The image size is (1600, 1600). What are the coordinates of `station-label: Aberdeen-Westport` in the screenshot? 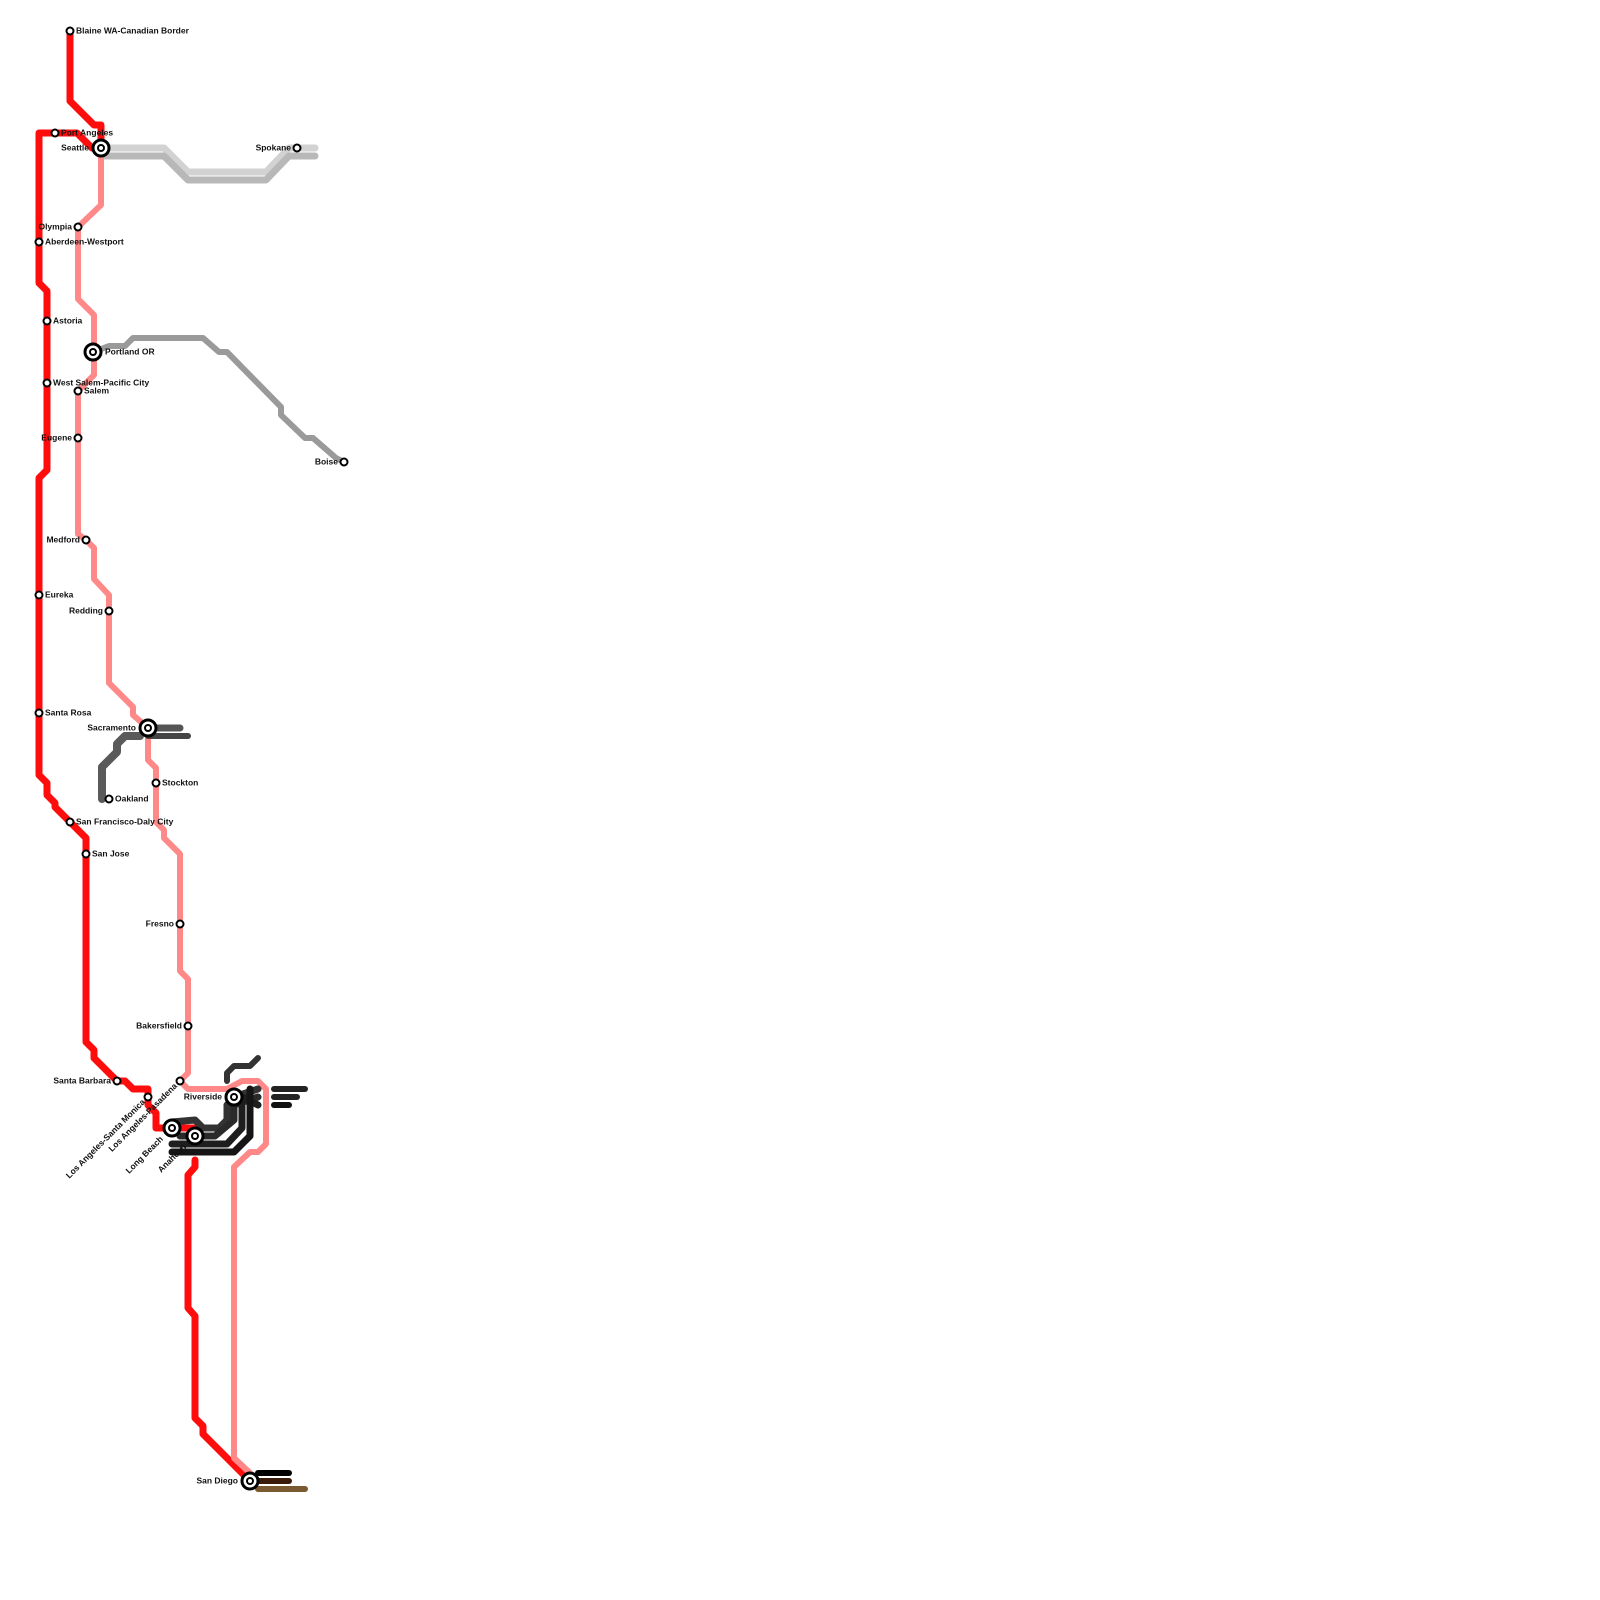 It's located at (84, 241).